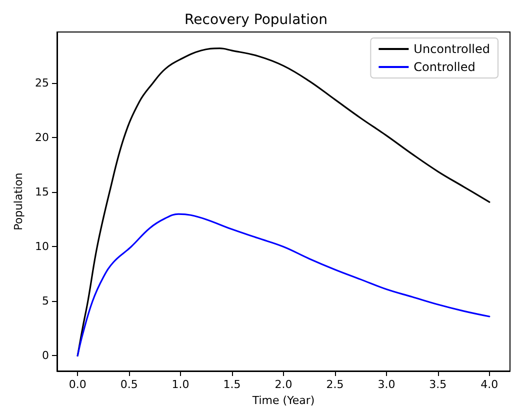  Describe the element at coordinates (45, 355) in the screenshot. I see `y-tick-label: 0` at that location.